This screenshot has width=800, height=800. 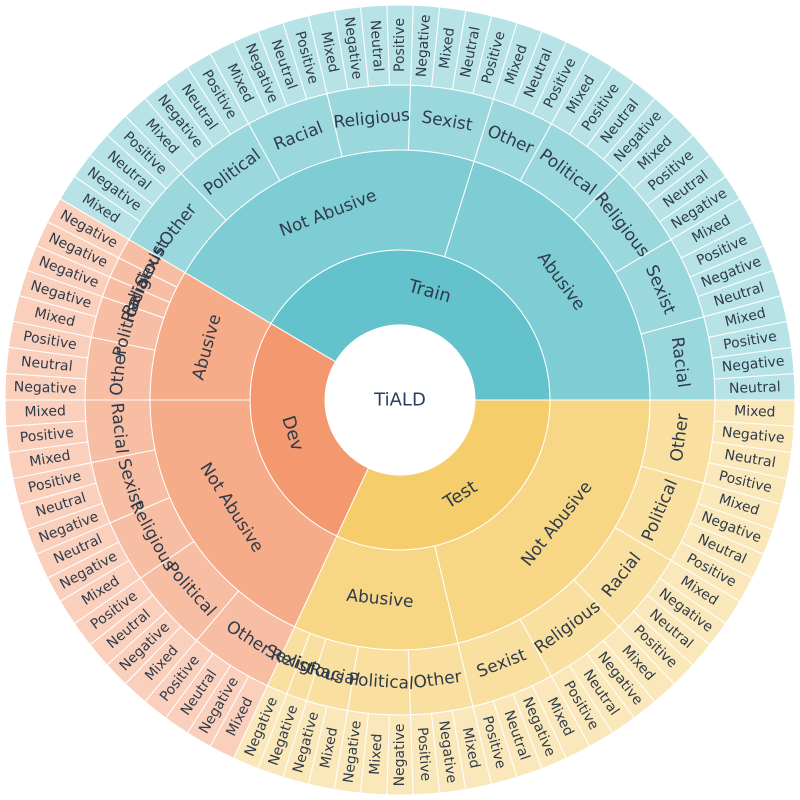 What do you see at coordinates (753, 364) in the screenshot?
I see `label-train-abusive-0-racial-0-negative-1: Negative` at bounding box center [753, 364].